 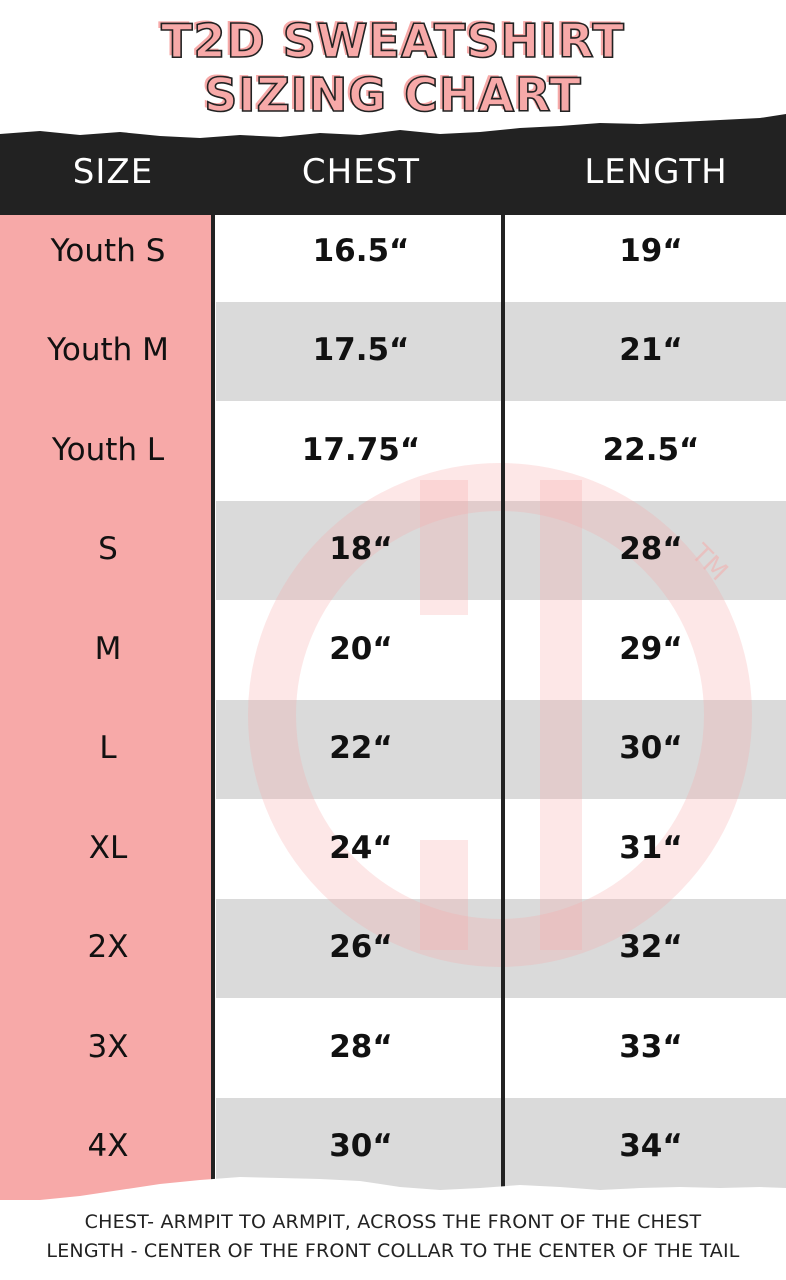 What do you see at coordinates (651, 549) in the screenshot?
I see `length-cell: 28“` at bounding box center [651, 549].